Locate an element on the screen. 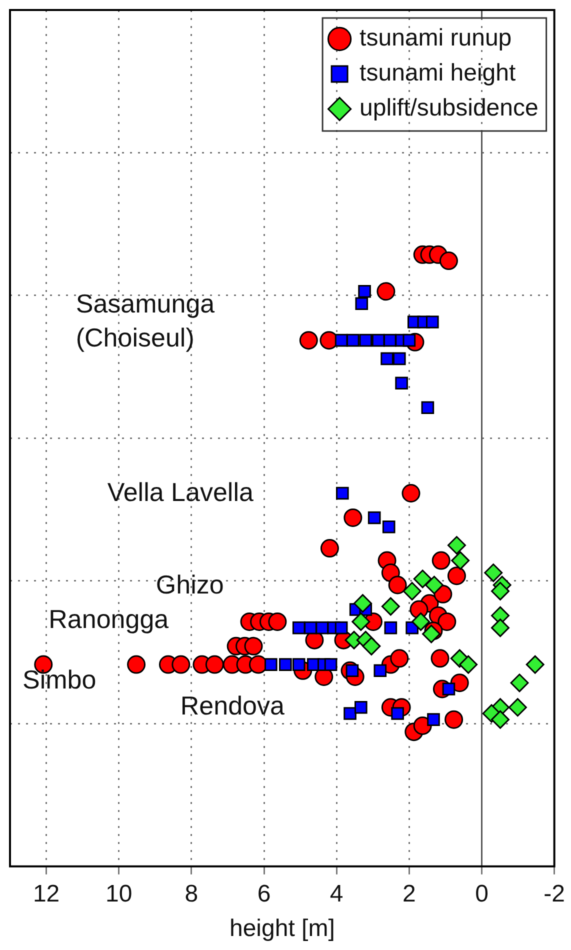  annotation: Sasamunga (Choiseul) is located at coordinates (146, 320).